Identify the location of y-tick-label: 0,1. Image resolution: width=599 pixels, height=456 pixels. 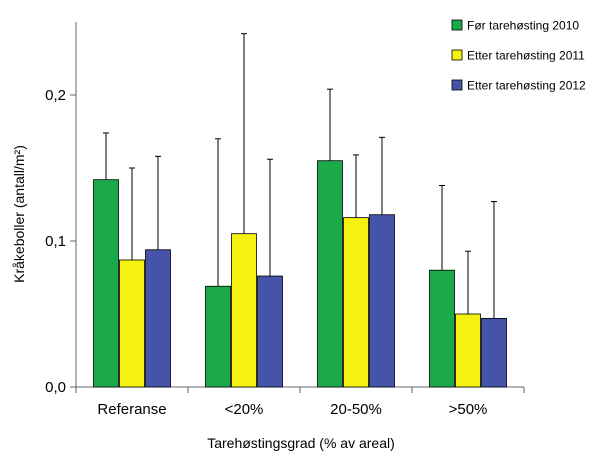
(55, 241).